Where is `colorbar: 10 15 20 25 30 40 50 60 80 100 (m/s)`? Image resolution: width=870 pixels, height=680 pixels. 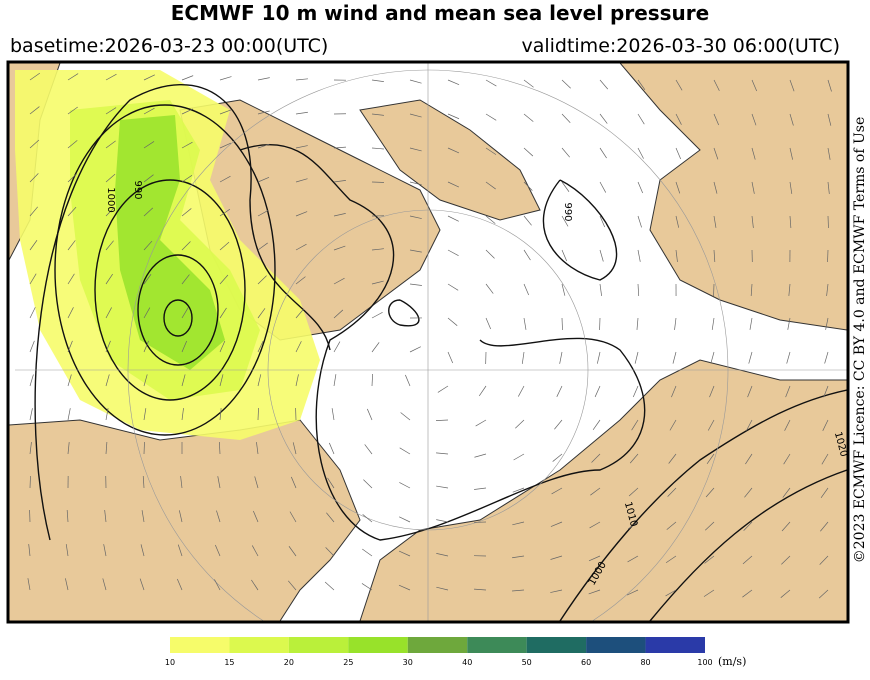 colorbar: 10 15 20 25 30 40 50 60 80 100 (m/s) is located at coordinates (455, 652).